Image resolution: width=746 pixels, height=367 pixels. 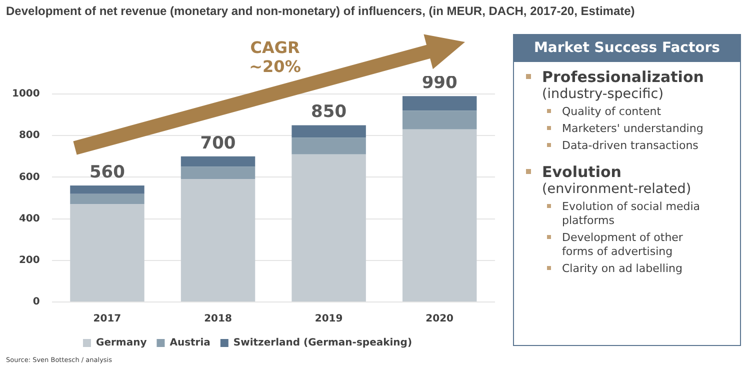 I want to click on y-tick-label: 200, so click(x=29, y=260).